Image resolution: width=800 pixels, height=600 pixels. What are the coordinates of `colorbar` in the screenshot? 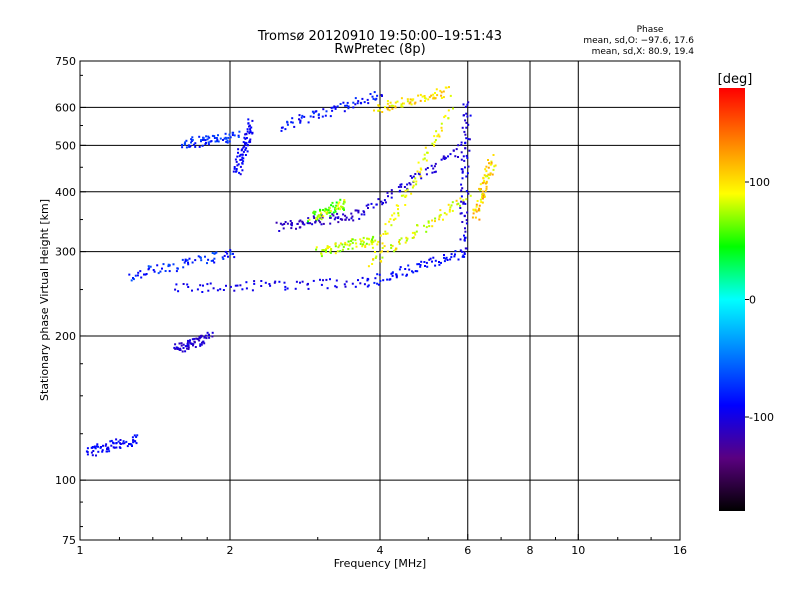 It's located at (732, 299).